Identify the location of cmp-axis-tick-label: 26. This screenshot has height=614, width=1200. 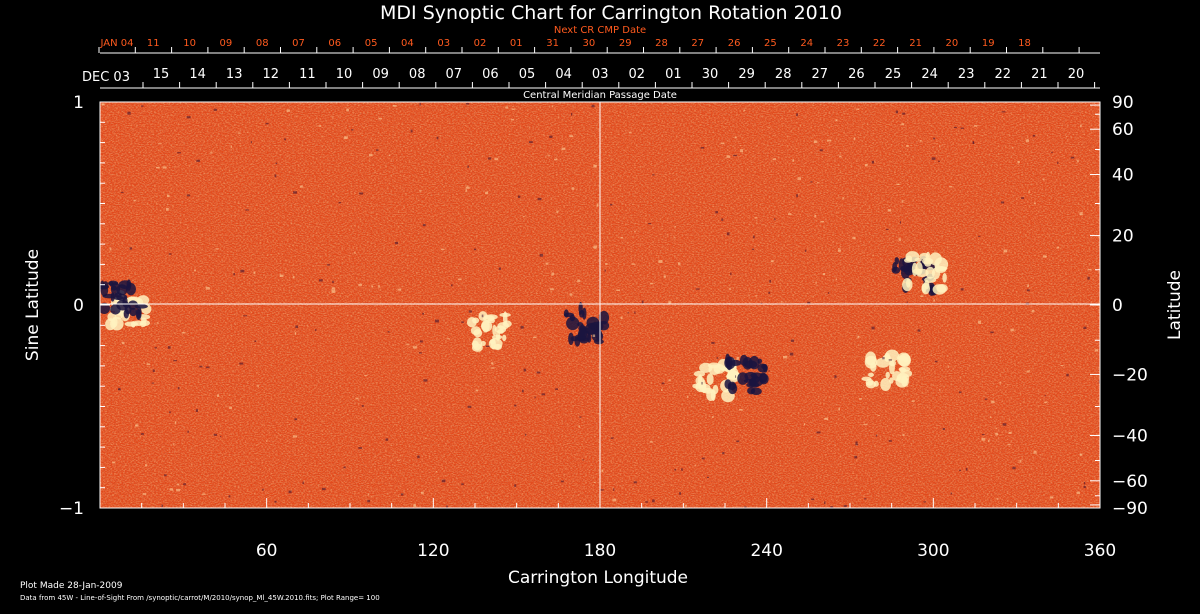
(856, 74).